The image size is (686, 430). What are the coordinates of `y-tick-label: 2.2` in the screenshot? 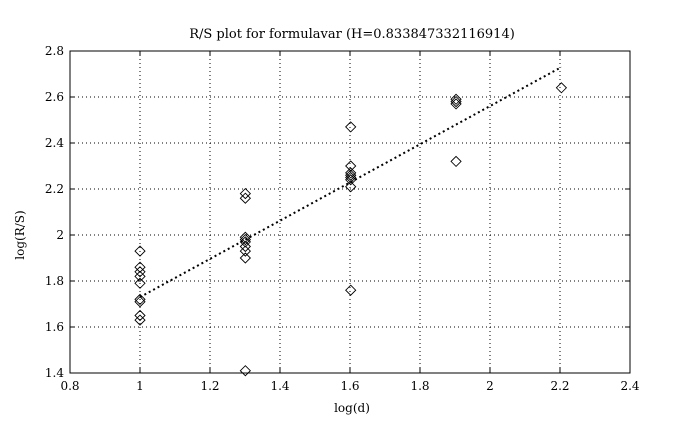 It's located at (54, 189).